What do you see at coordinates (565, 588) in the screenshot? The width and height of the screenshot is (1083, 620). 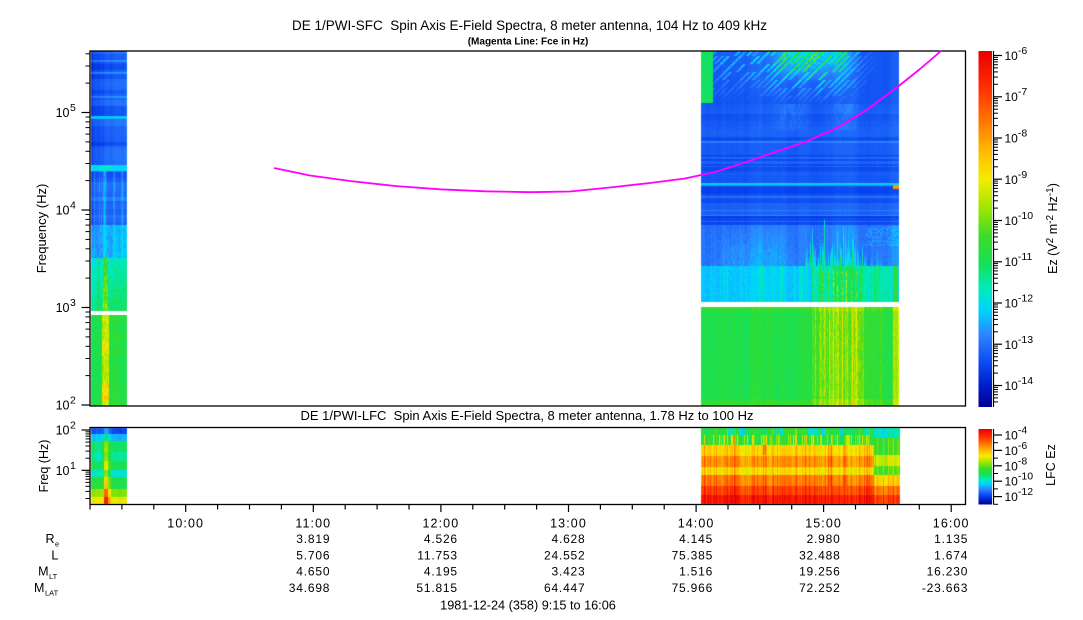 I see `svg-text: 64.447` at bounding box center [565, 588].